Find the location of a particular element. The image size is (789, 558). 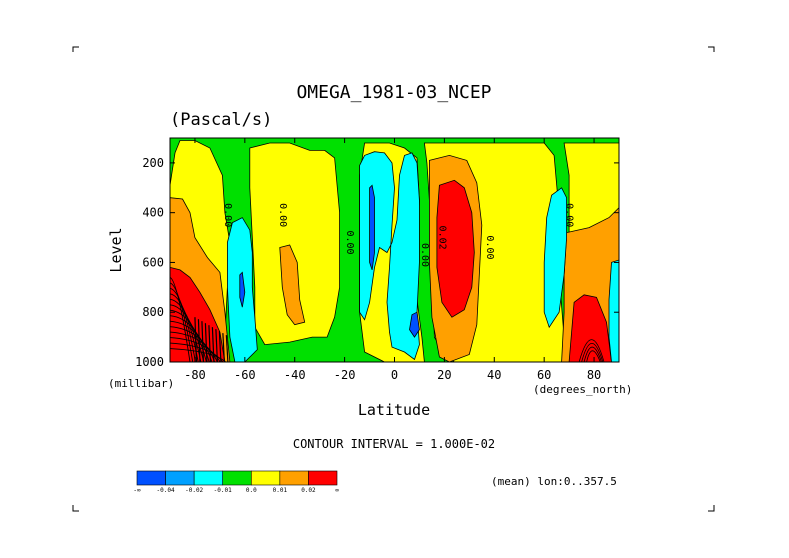

colorbar: -∞ -0.04 -0.02 -0.01 0.0 0.01 0.02 ∞ is located at coordinates (236, 482).